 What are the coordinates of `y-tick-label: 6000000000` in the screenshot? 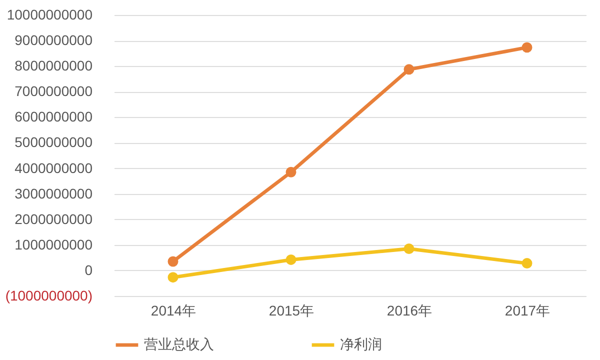 It's located at (53, 116).